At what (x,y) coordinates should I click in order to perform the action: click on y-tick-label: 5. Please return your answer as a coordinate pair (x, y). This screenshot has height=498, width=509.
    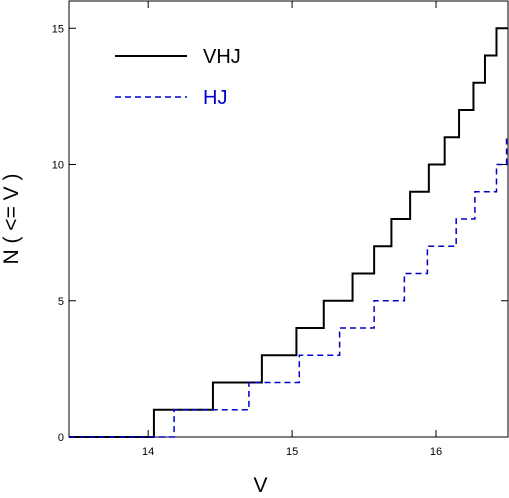
    Looking at the image, I should click on (61, 302).